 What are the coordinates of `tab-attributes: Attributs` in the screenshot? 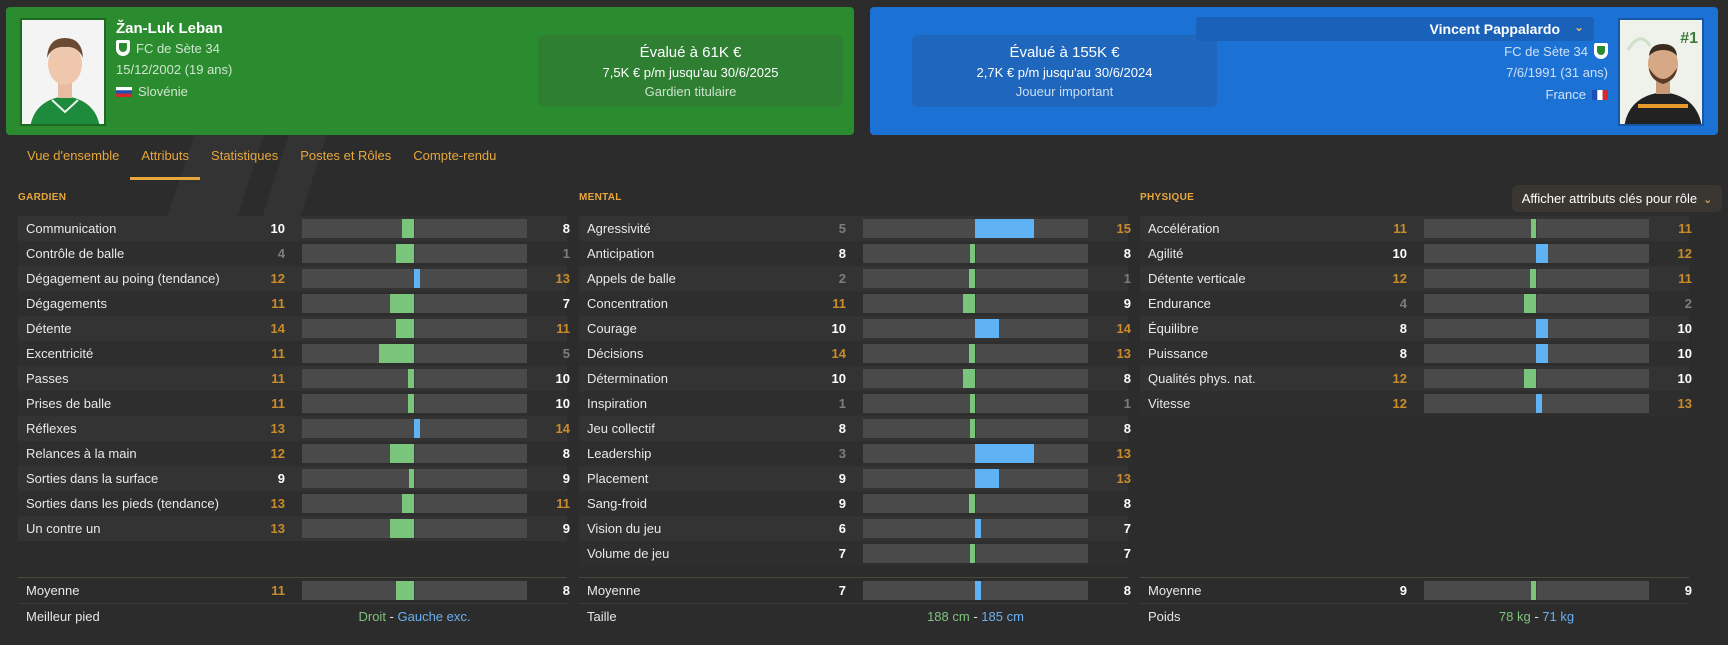 It's located at (165, 164).